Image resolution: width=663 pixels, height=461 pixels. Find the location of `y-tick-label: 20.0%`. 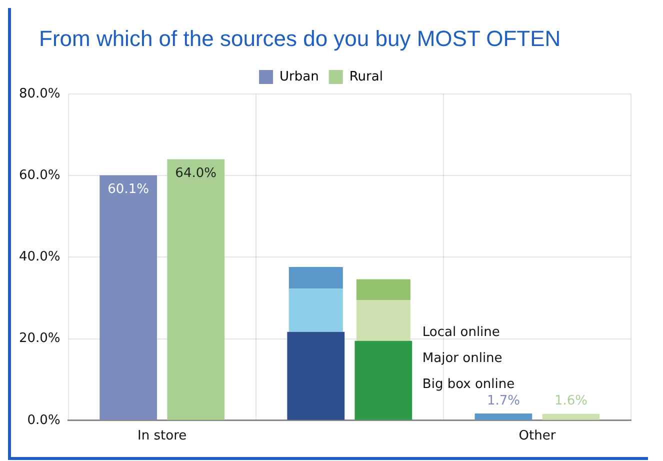

y-tick-label: 20.0% is located at coordinates (39, 338).